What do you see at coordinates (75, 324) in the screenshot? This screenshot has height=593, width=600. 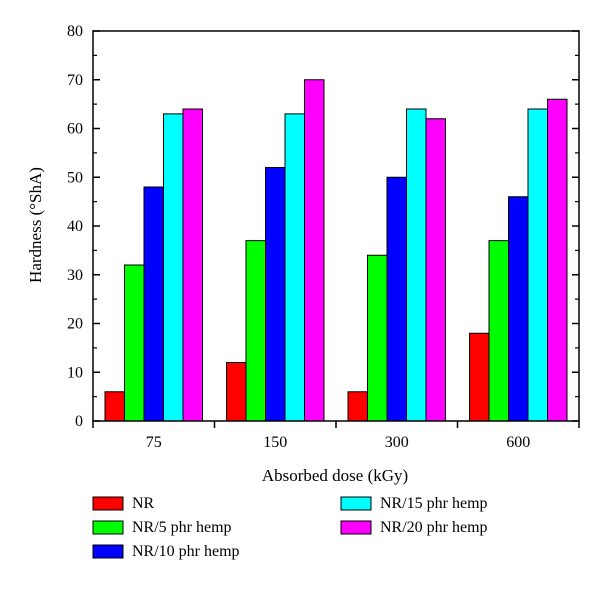 I see `y-tick-label: 20` at bounding box center [75, 324].